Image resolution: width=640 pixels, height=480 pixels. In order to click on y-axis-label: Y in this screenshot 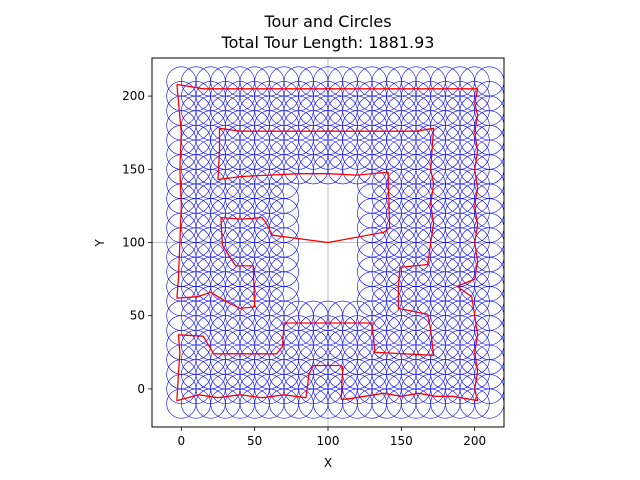, I will do `click(100, 243)`.